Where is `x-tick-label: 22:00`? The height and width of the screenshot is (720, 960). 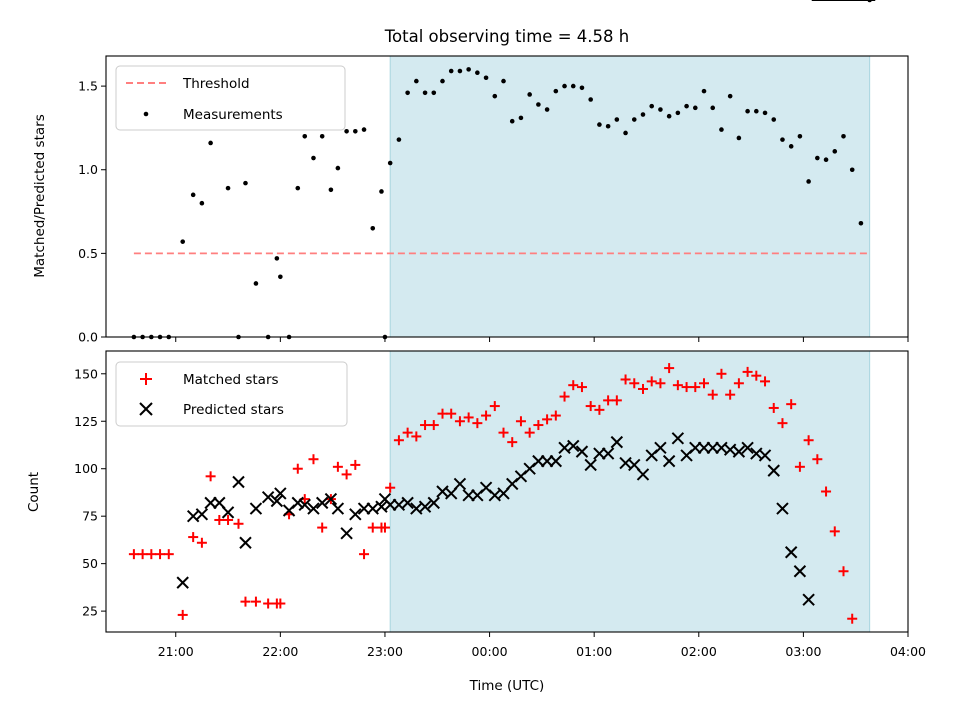 x-tick-label: 22:00 is located at coordinates (280, 651).